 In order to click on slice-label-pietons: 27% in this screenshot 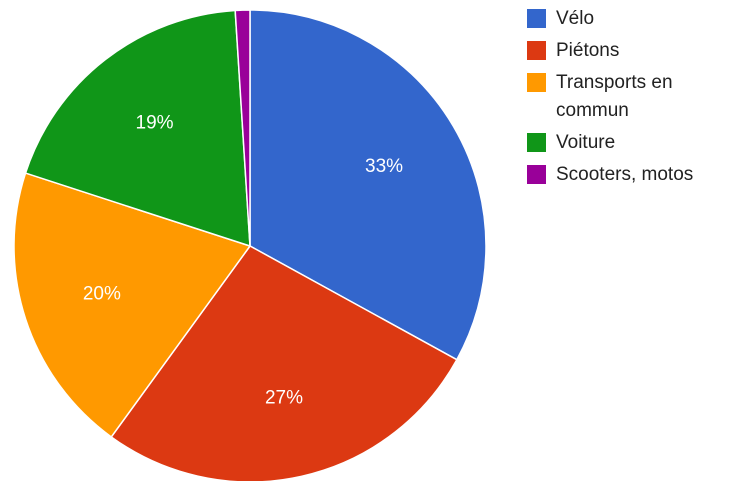, I will do `click(284, 398)`.